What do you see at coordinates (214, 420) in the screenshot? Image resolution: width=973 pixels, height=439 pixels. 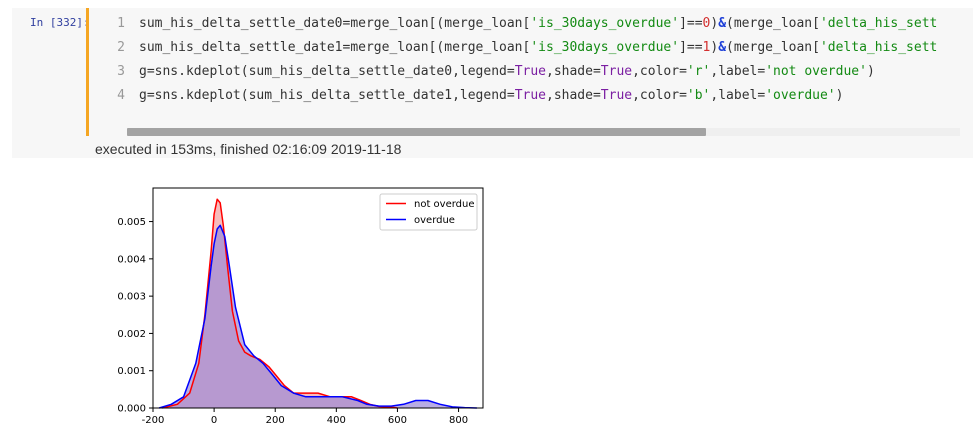 I see `x-tick-label: 0` at bounding box center [214, 420].